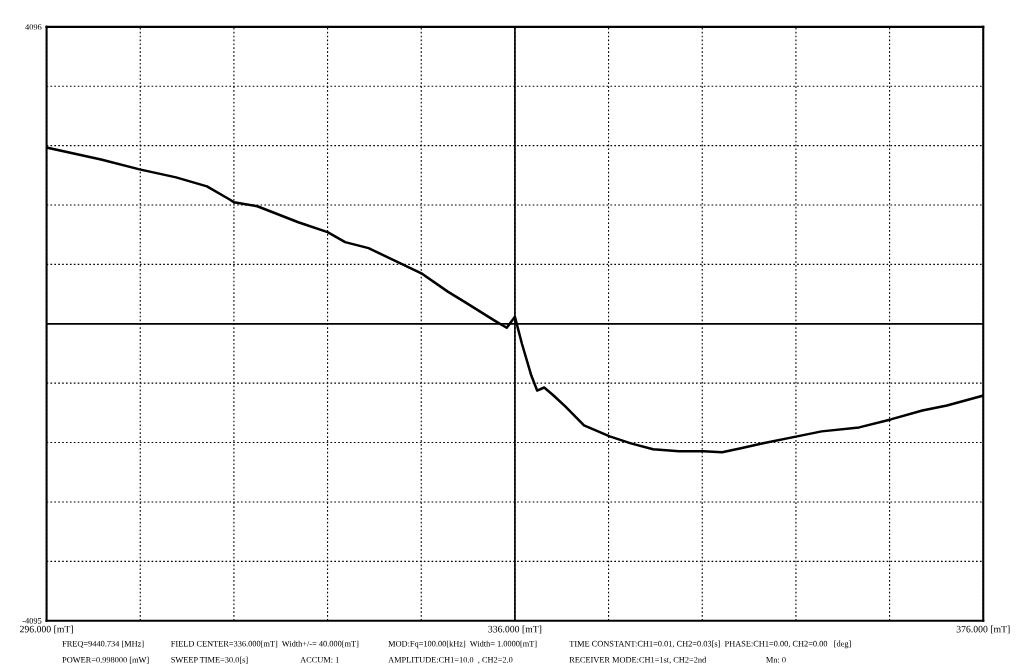  Describe the element at coordinates (105, 660) in the screenshot. I see `text: POWER=0.998000 [mW]` at that location.